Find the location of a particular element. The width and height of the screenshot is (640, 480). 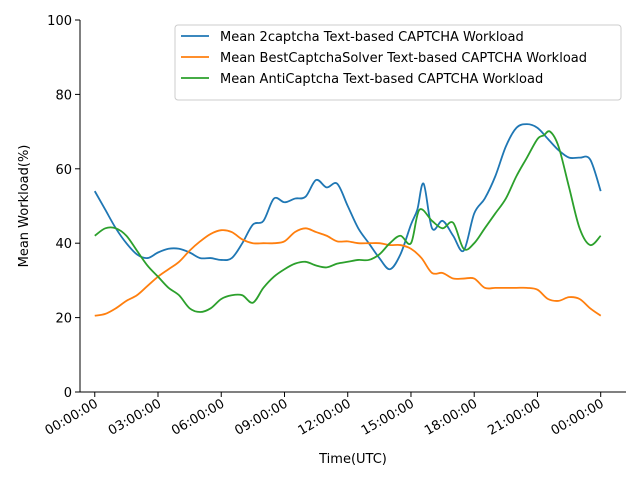

y-ticks: 0 20 40 60 80 100 is located at coordinates (63, 207).